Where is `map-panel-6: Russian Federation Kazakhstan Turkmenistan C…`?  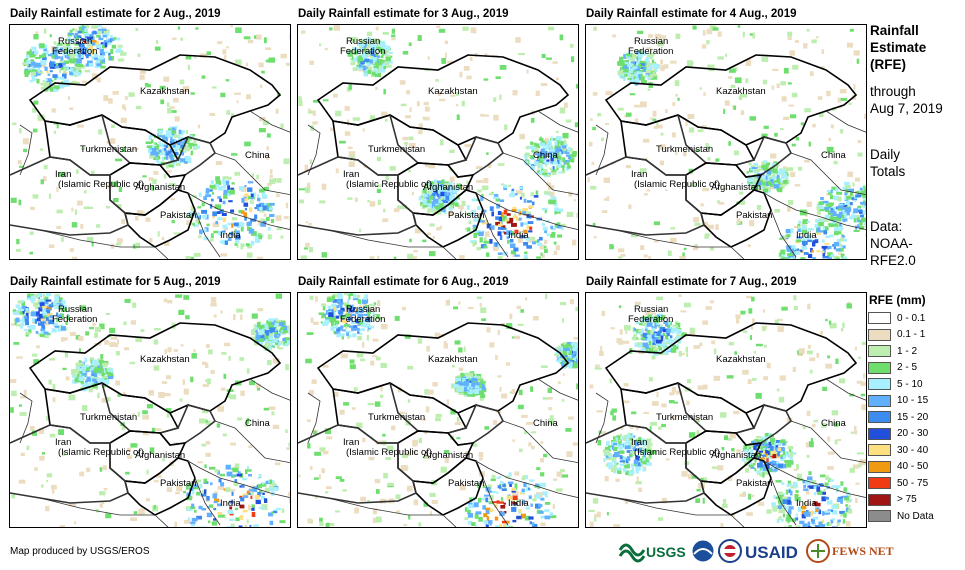
map-panel-6: Russian Federation Kazakhstan Turkmenistan C… is located at coordinates (726, 410).